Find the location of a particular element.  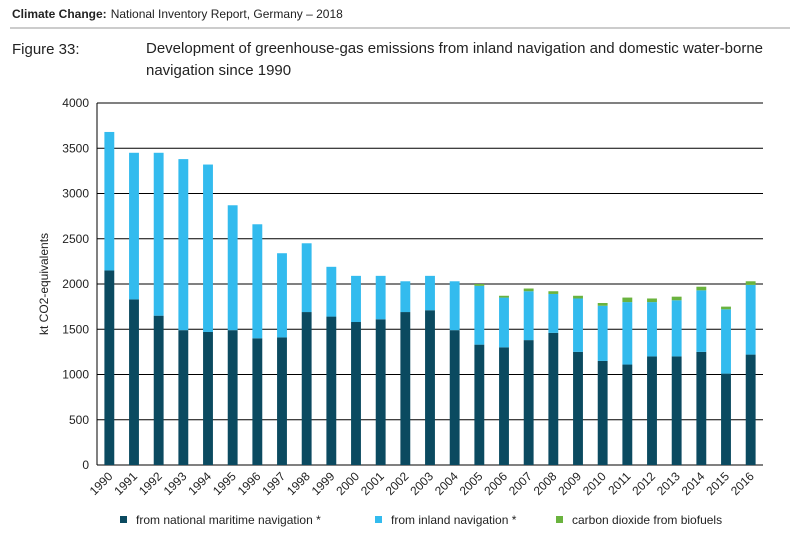

x-tick-label: 2016 is located at coordinates (742, 483).